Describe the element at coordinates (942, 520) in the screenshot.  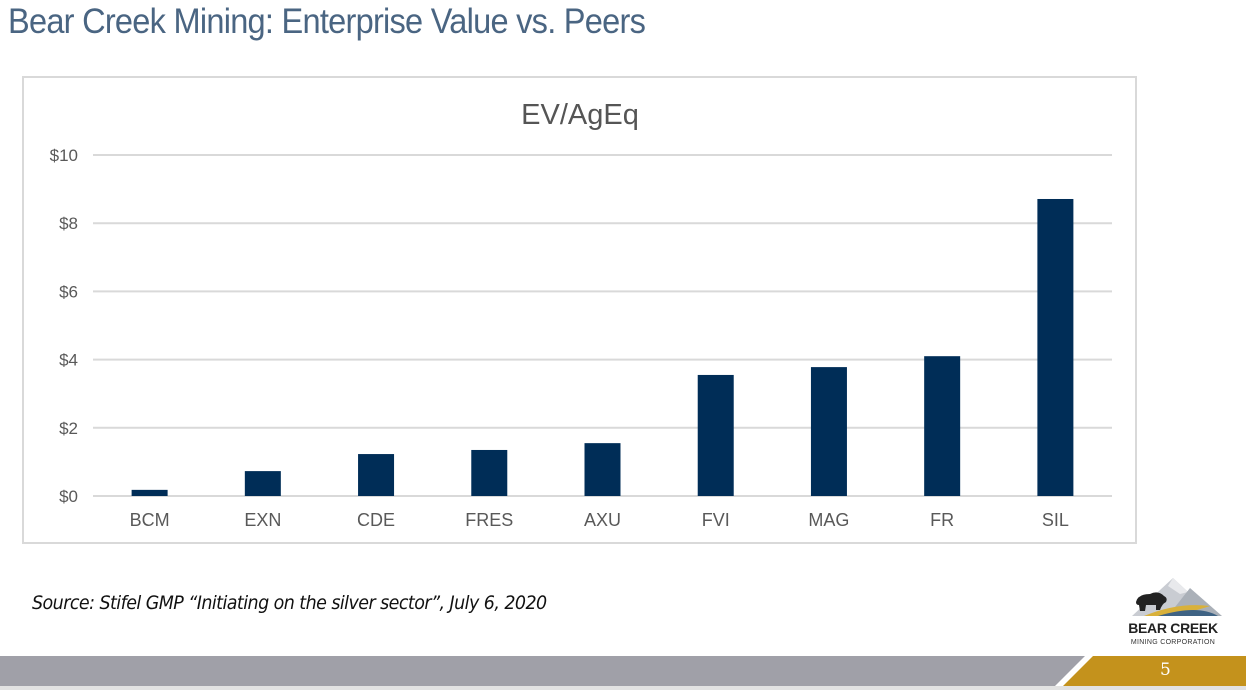
I see `x-tick-label: FR` at that location.